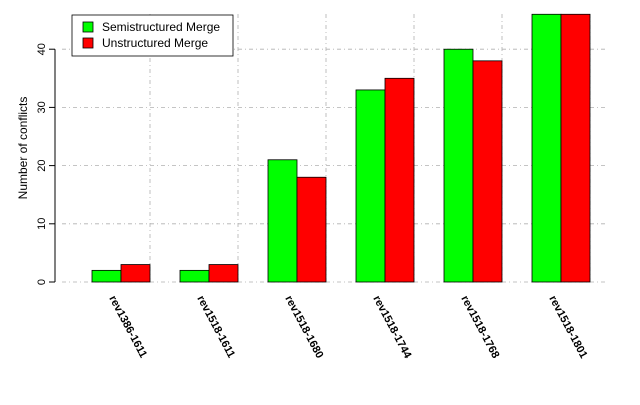 The width and height of the screenshot is (640, 405). Describe the element at coordinates (42, 224) in the screenshot. I see `y-tick-label: 10` at that location.